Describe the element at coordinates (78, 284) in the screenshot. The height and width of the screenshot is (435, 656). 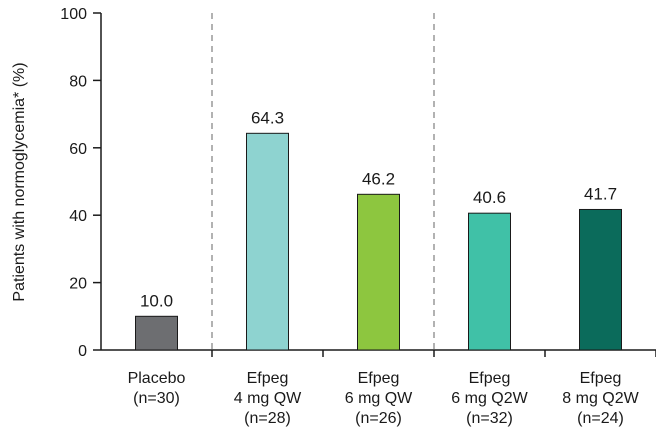
I see `y-tick-label: 20` at that location.